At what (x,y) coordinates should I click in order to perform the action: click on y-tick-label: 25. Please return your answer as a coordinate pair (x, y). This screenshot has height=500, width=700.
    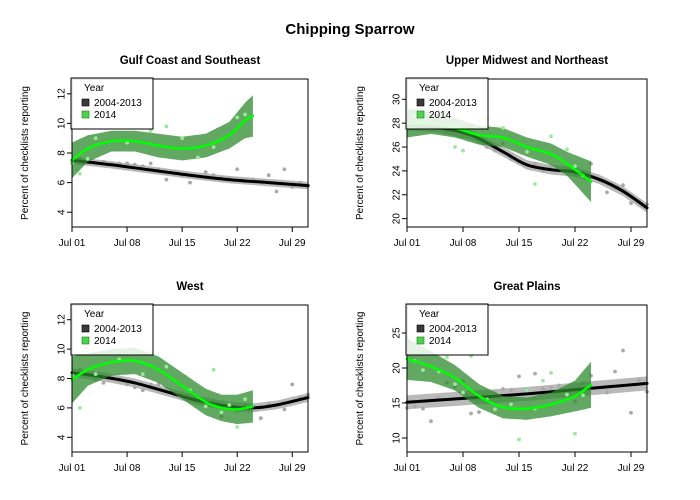
    Looking at the image, I should click on (397, 333).